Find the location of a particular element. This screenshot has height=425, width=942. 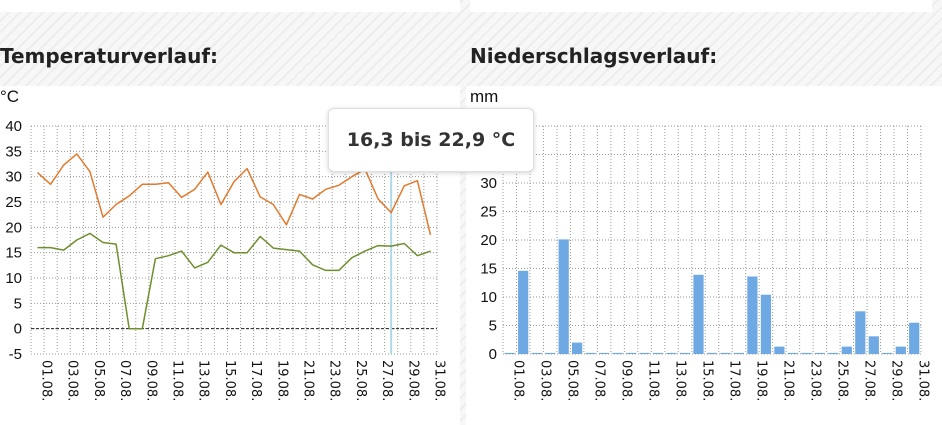

temp-x-tick-label: 15.08. is located at coordinates (229, 380).